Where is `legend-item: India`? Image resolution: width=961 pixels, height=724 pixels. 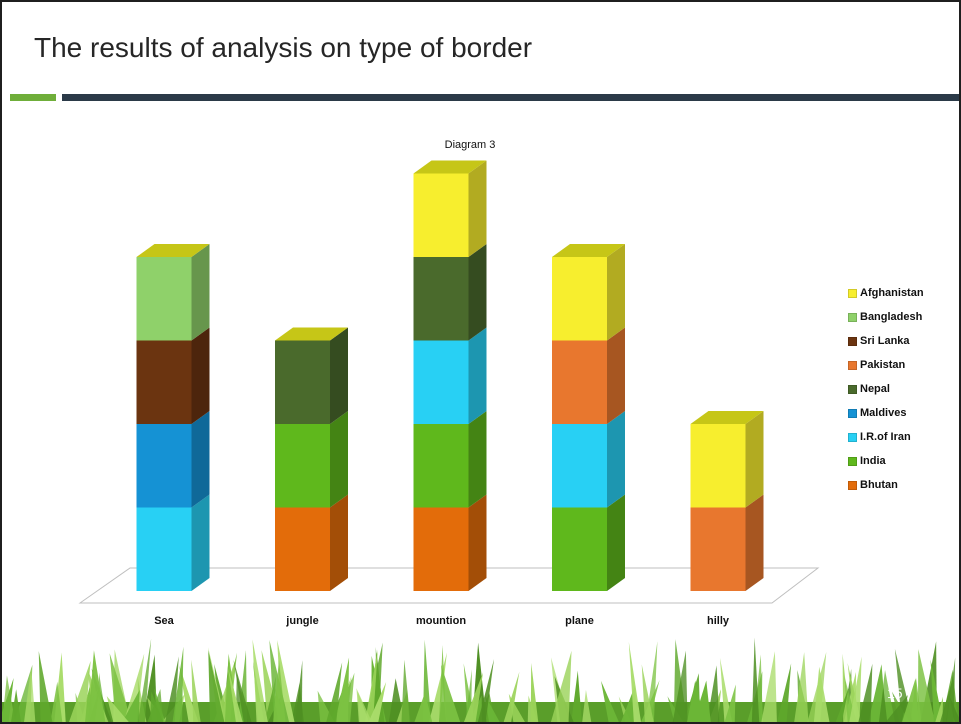 legend-item: India is located at coordinates (886, 461).